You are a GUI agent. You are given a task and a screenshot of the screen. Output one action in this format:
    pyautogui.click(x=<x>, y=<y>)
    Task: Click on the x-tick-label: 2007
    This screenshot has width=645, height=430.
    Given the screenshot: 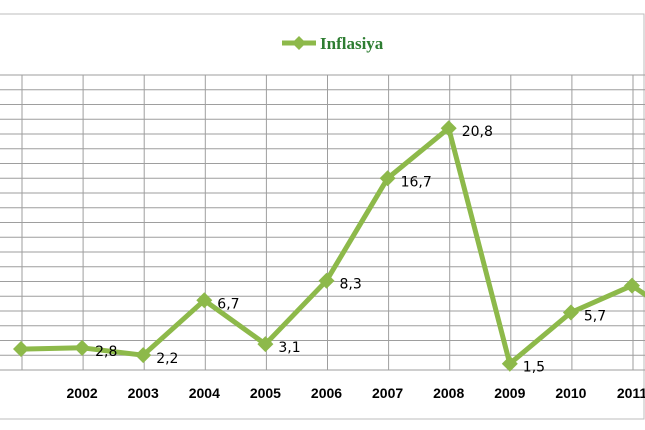 What is the action you would take?
    pyautogui.click(x=387, y=393)
    